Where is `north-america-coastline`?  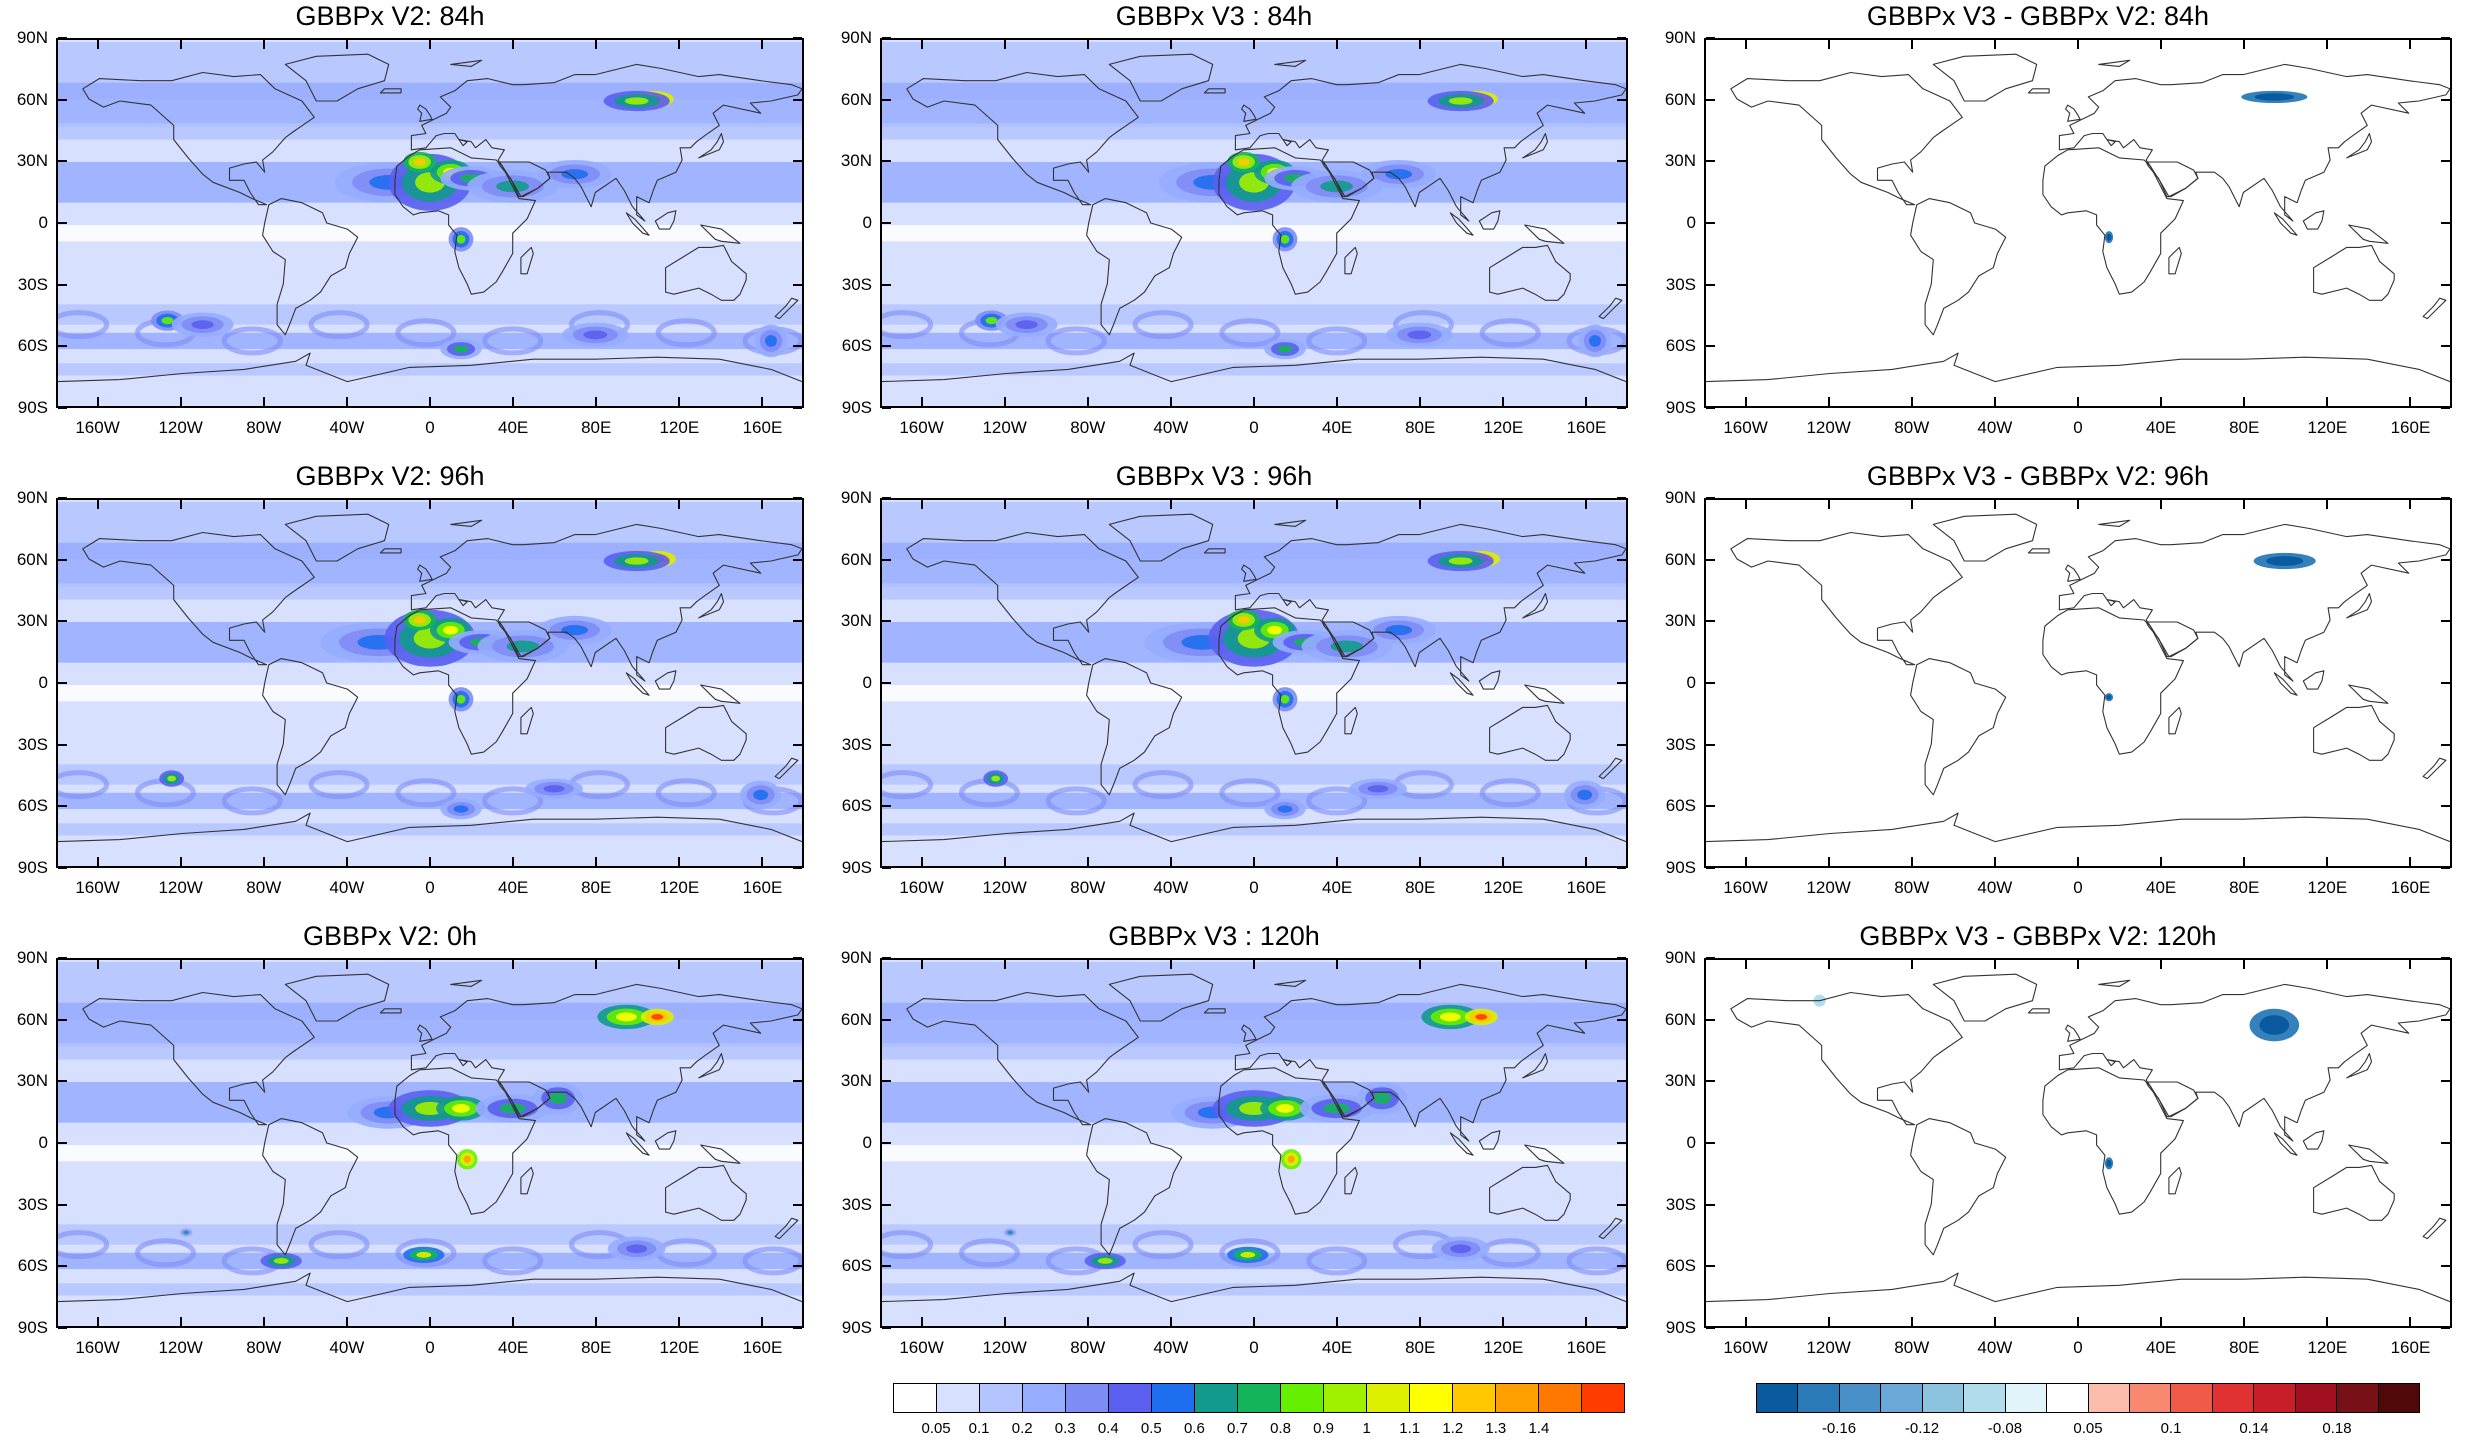
north-america-coastline is located at coordinates (198, 138).